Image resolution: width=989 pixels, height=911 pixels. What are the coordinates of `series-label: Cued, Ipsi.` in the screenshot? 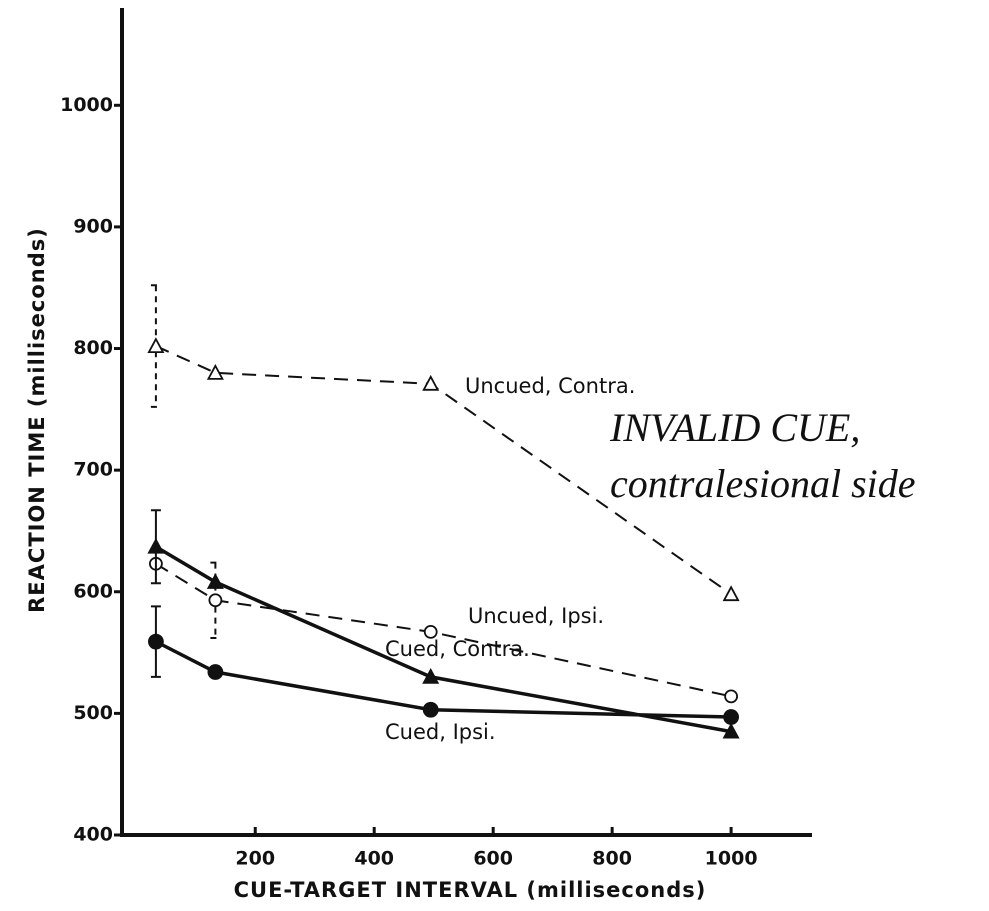 It's located at (440, 732).